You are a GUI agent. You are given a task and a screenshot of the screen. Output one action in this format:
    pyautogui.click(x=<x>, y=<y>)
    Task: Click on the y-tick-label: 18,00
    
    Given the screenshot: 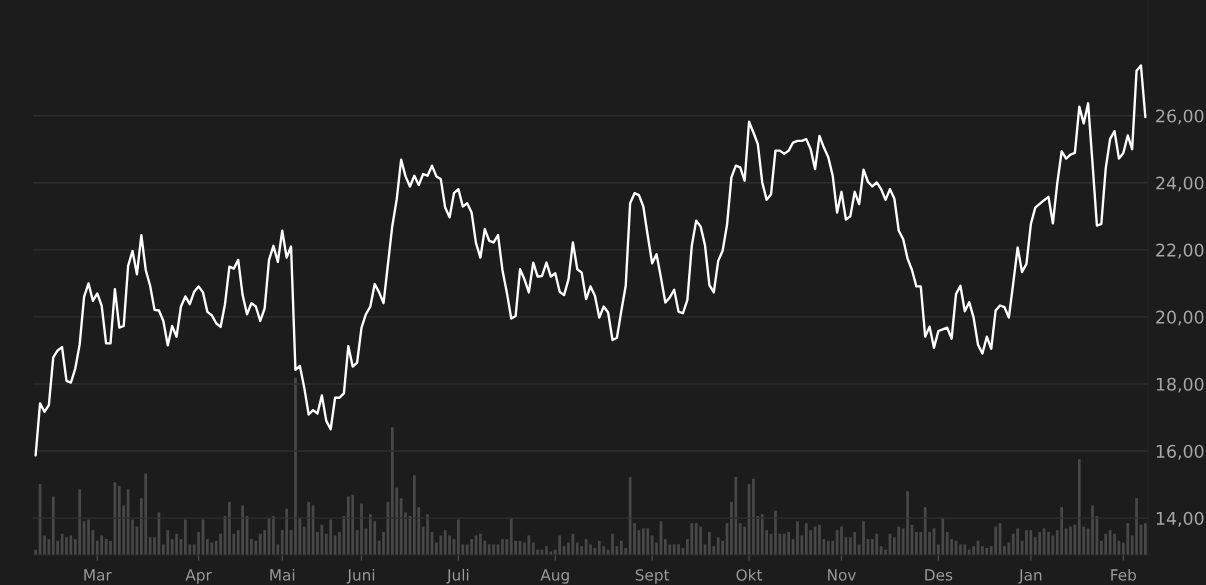 What is the action you would take?
    pyautogui.click(x=1180, y=385)
    